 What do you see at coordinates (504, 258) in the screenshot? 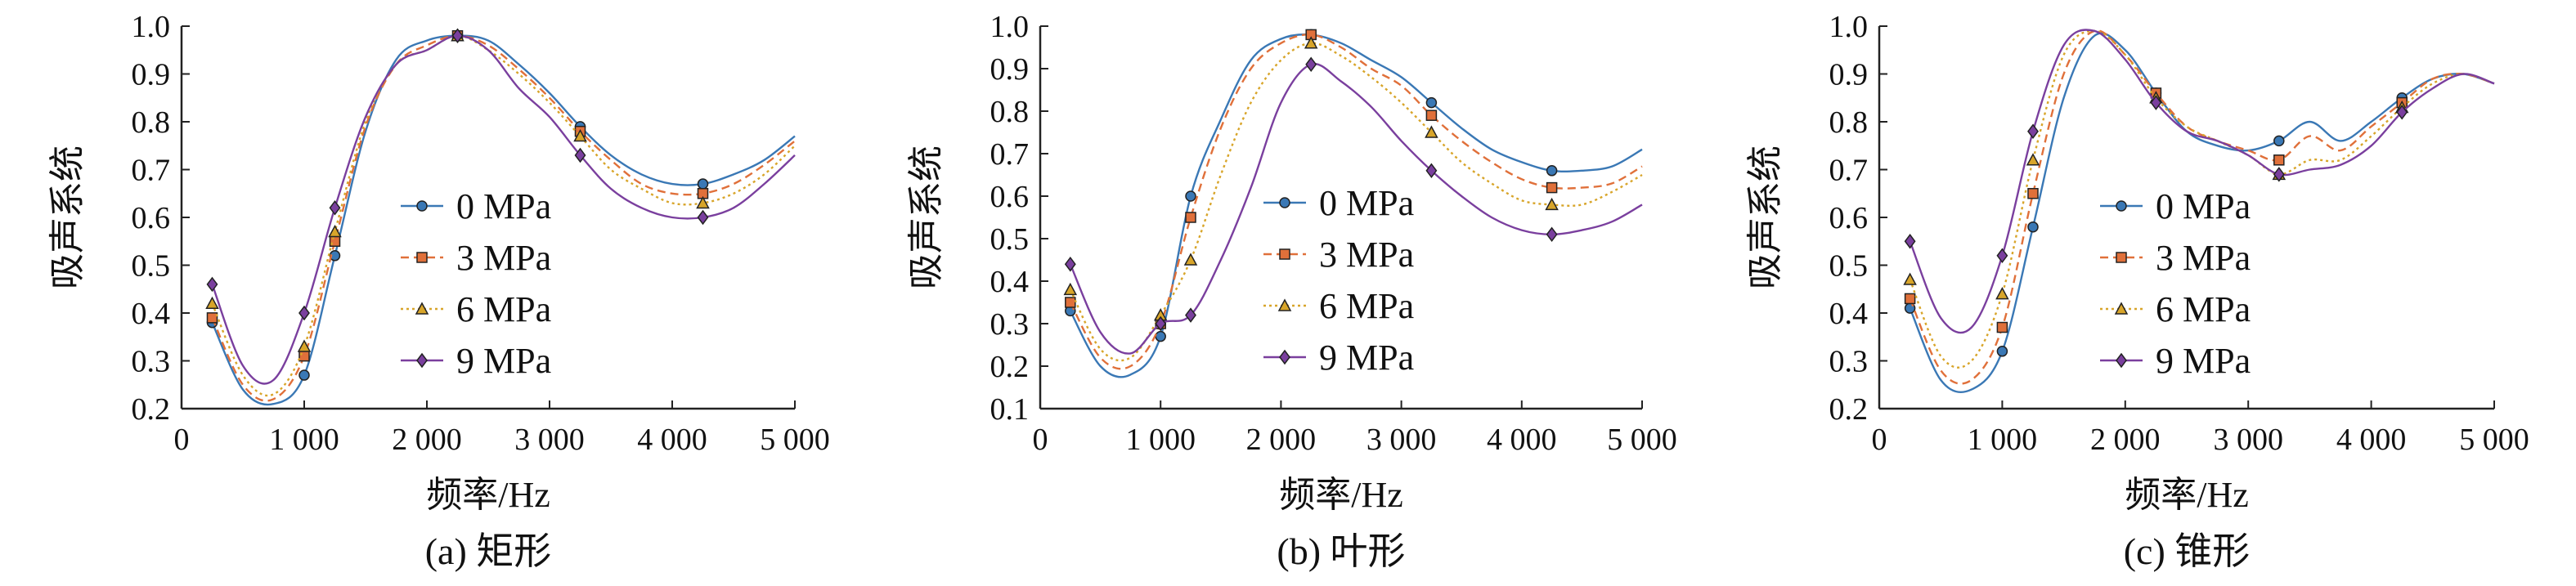
I see `legend-label: 3 MPa` at bounding box center [504, 258].